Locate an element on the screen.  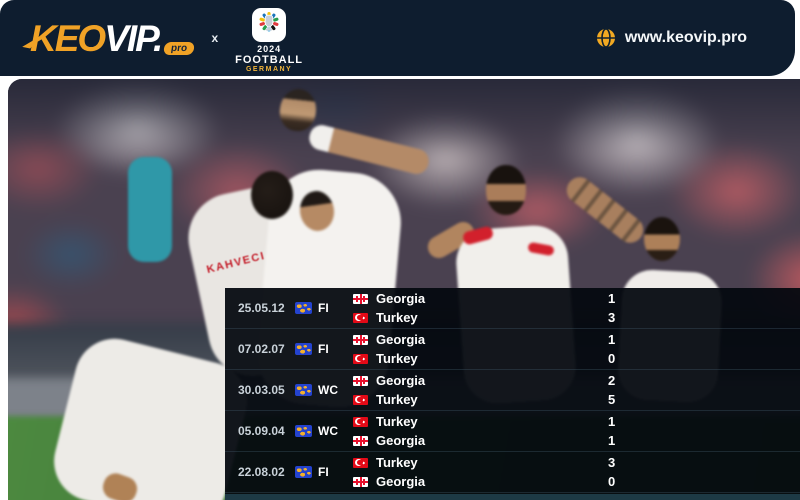
teams-cell: Georgia 2 Turkey 5 is located at coordinates (576, 390).